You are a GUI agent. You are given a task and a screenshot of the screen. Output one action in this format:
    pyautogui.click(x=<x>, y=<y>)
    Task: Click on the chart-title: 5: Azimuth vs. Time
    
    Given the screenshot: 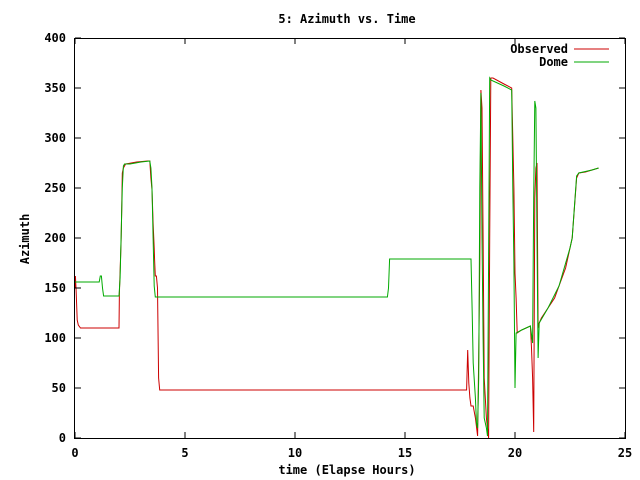 What is the action you would take?
    pyautogui.click(x=346, y=19)
    